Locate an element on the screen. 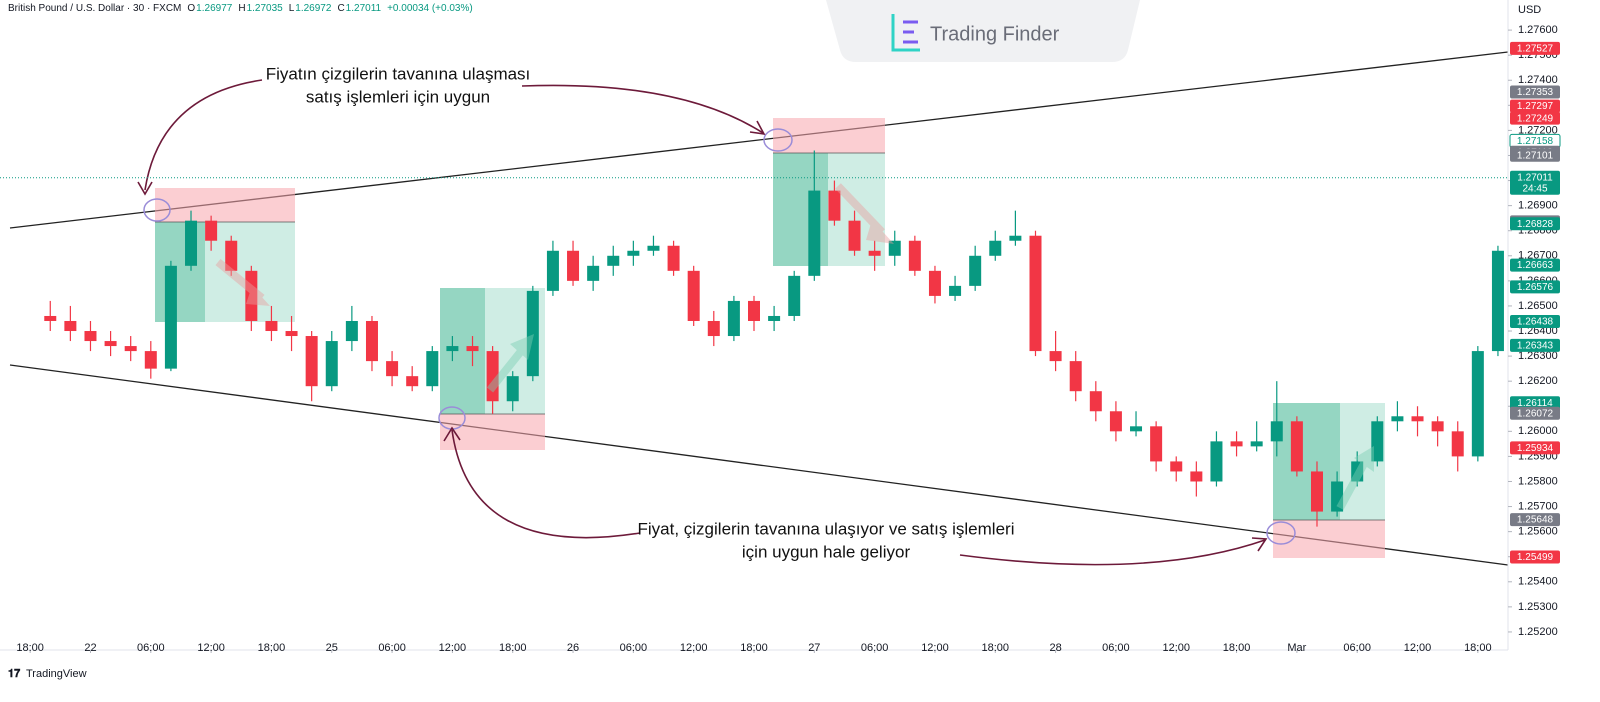 Image resolution: width=1600 pixels, height=702 pixels. y-tick-label: 1.25200 is located at coordinates (1538, 632).